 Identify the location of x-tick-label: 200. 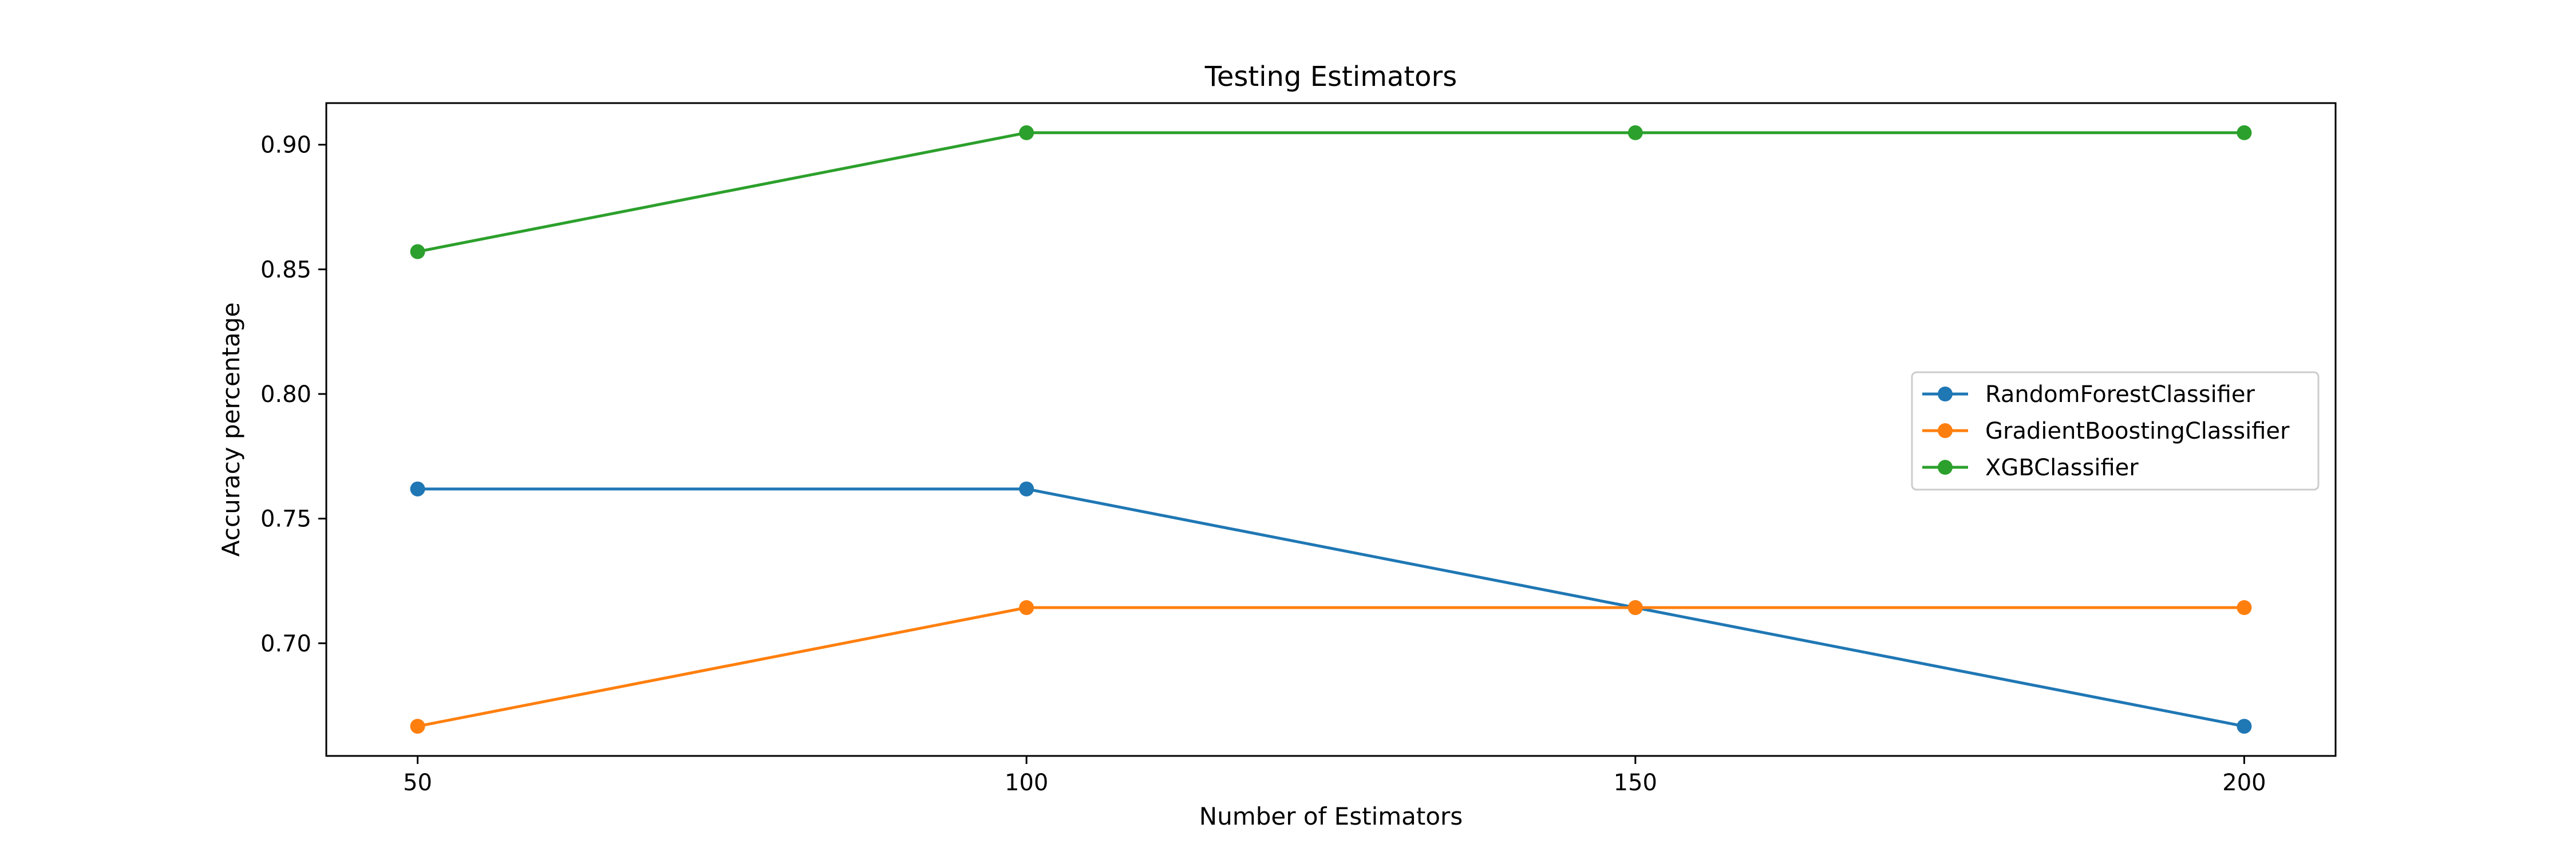
(2244, 783).